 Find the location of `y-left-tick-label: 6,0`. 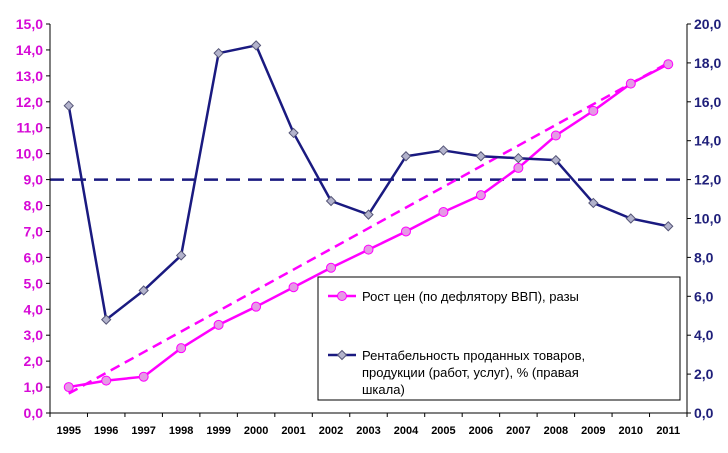

y-left-tick-label: 6,0 is located at coordinates (34, 257).